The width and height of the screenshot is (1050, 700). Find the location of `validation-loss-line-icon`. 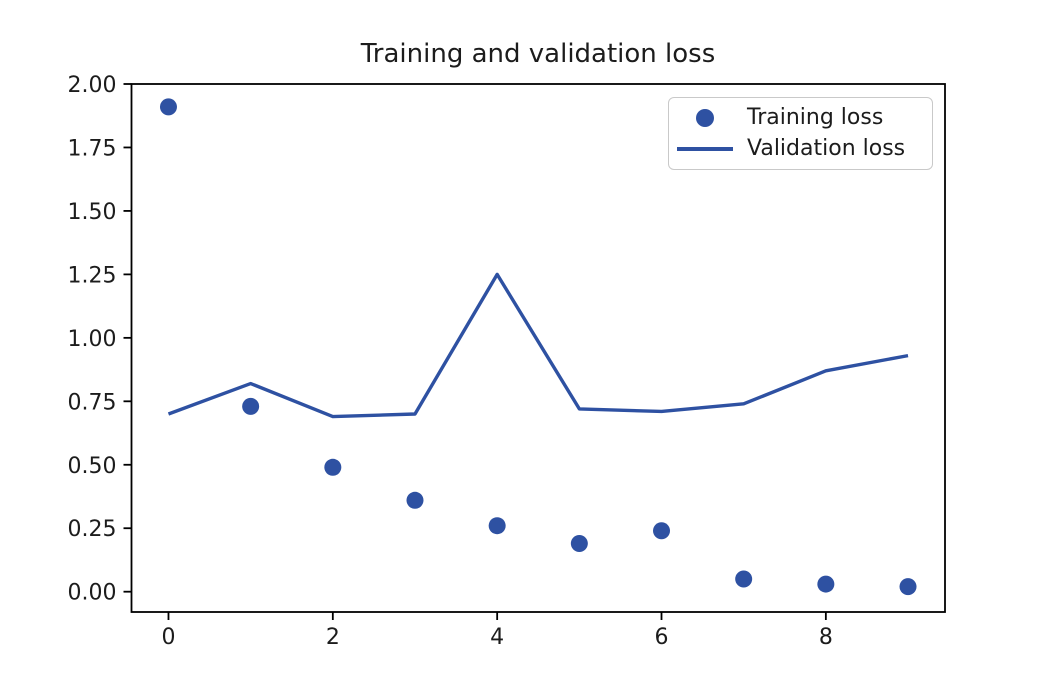

validation-loss-line-icon is located at coordinates (705, 148).